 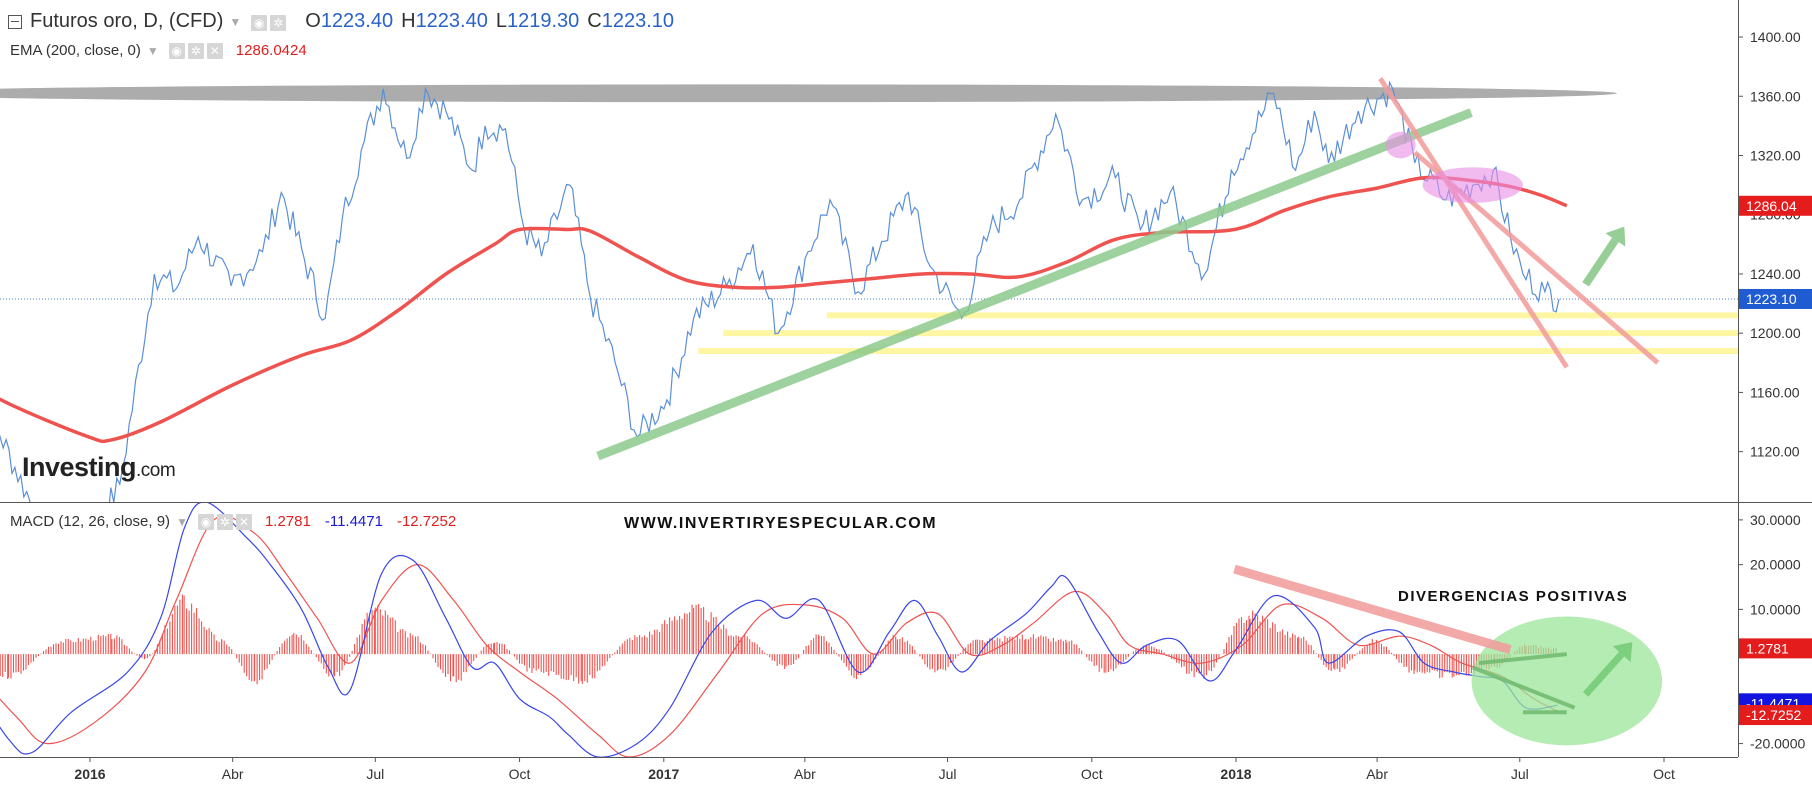 I want to click on price-tick-label: 1400.00, so click(x=1775, y=37).